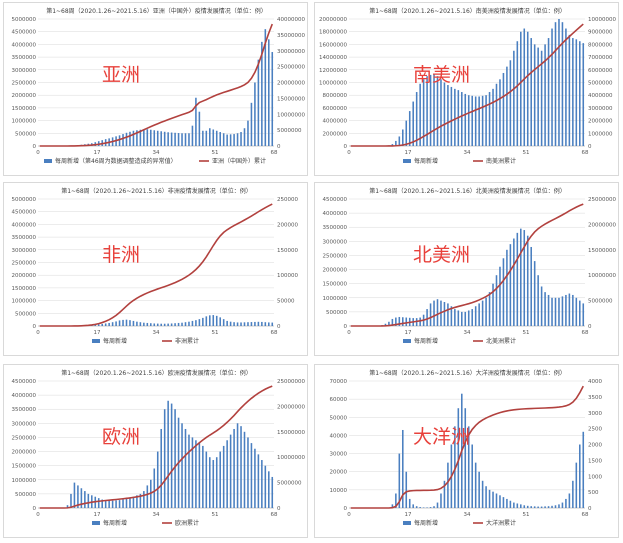 The height and width of the screenshot is (543, 623). What do you see at coordinates (24, 200) in the screenshot?
I see `y-left-tick-label: 5000000` at bounding box center [24, 200].